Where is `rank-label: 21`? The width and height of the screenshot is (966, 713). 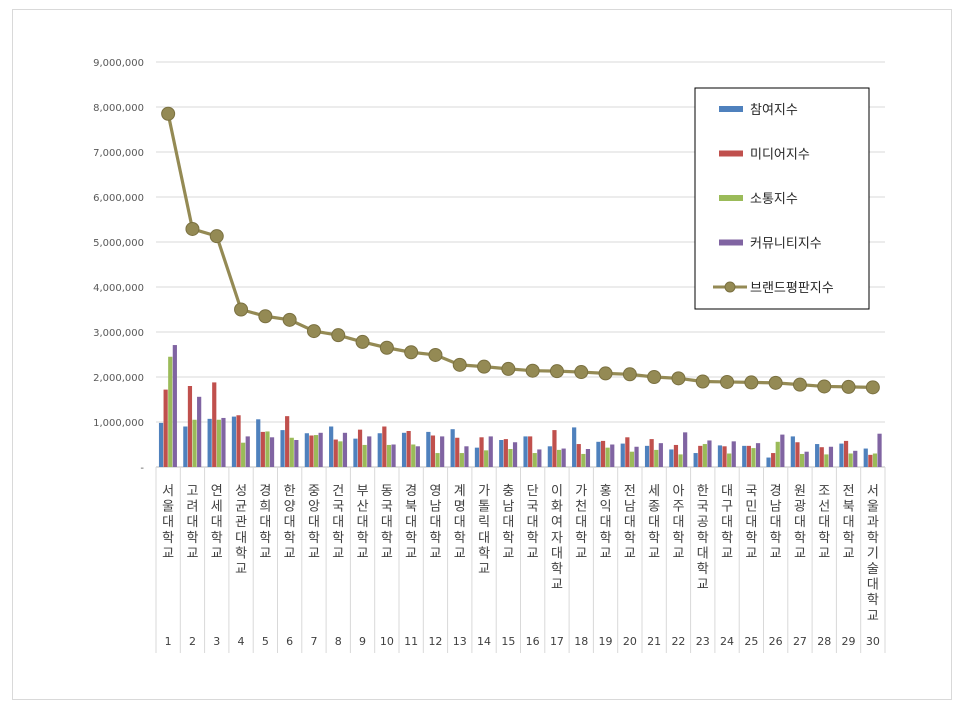
rank-label: 21 is located at coordinates (654, 641).